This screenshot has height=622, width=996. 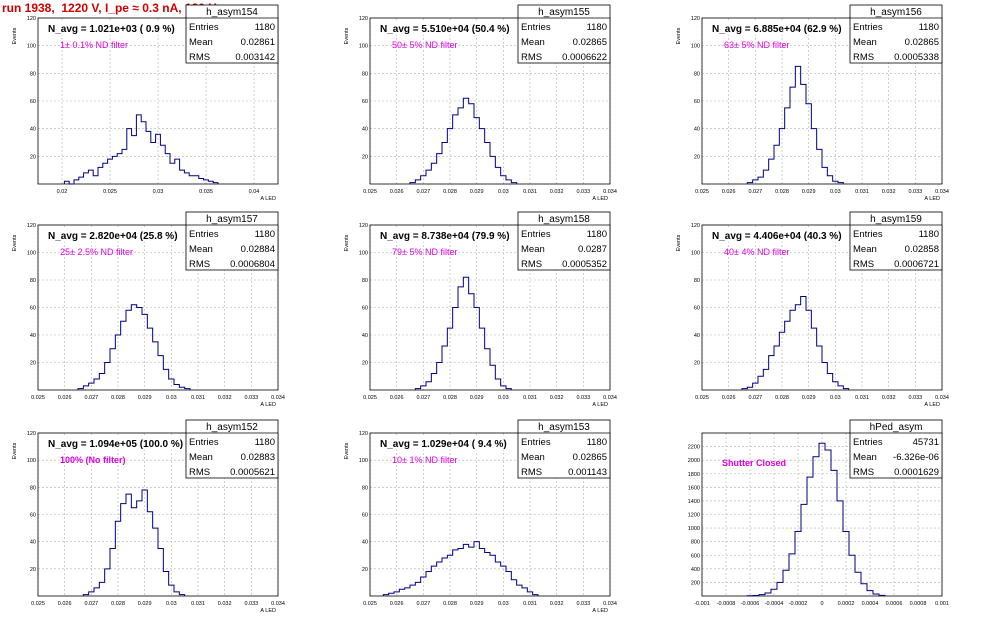 What do you see at coordinates (846, 604) in the screenshot?
I see `x-tick-label: 0.0002` at bounding box center [846, 604].